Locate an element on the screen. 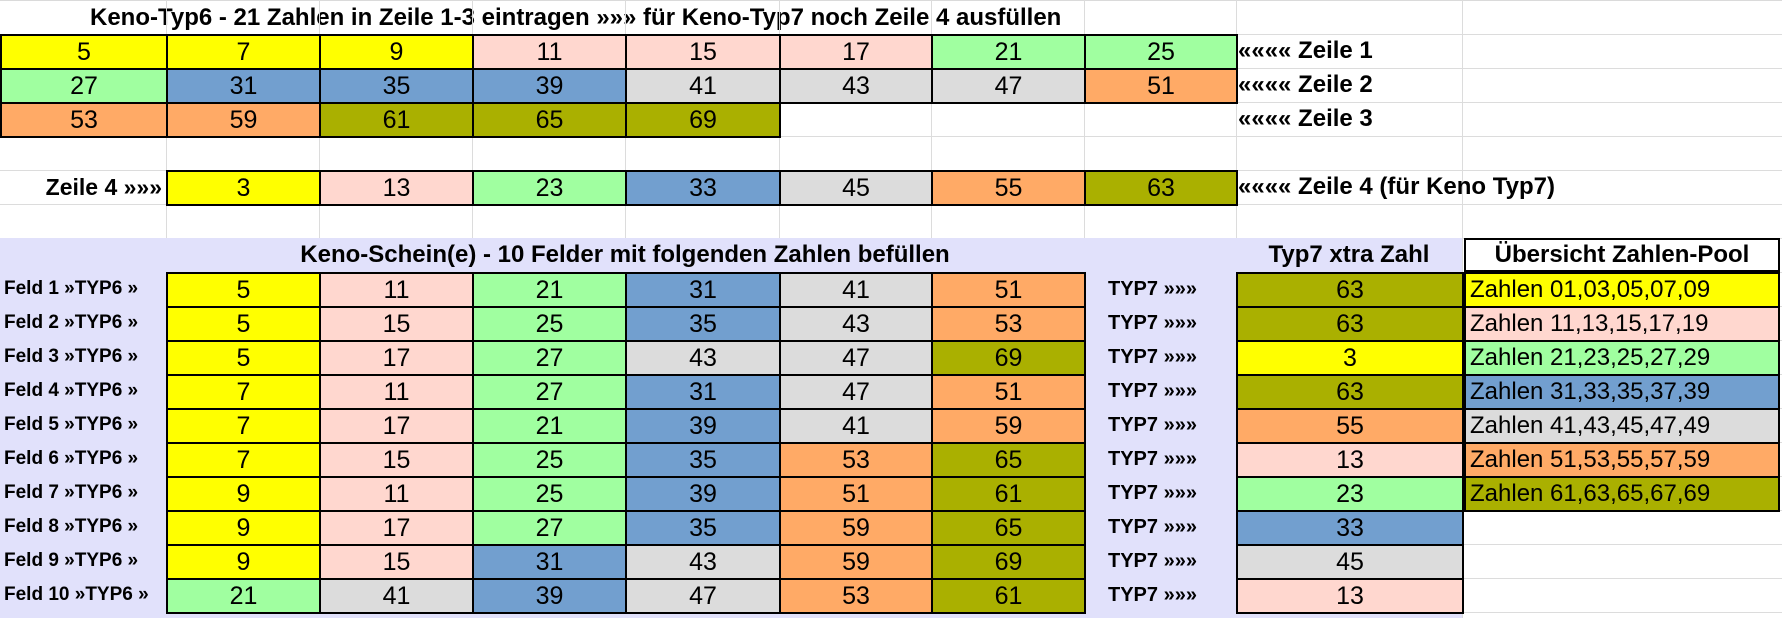 This screenshot has width=1782, height=618. number-cell: 13 is located at coordinates (396, 188).